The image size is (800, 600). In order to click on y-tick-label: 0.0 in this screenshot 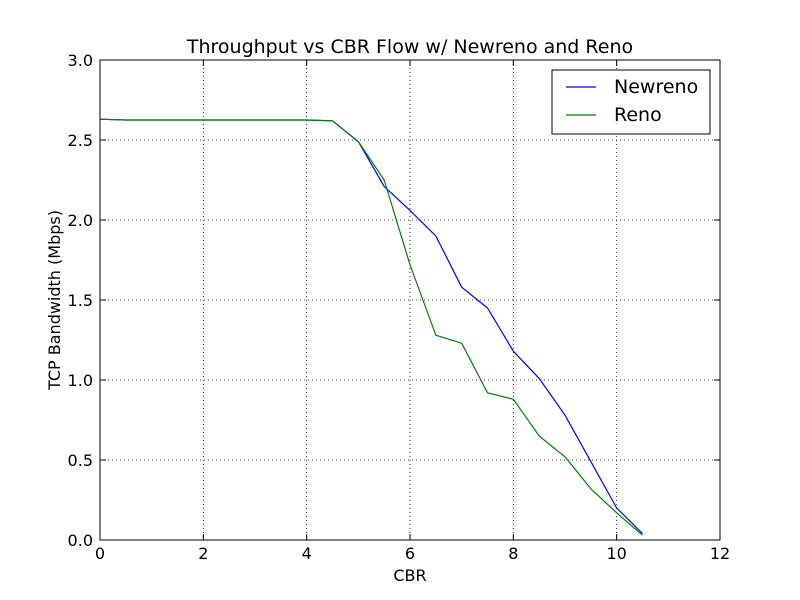, I will do `click(80, 540)`.